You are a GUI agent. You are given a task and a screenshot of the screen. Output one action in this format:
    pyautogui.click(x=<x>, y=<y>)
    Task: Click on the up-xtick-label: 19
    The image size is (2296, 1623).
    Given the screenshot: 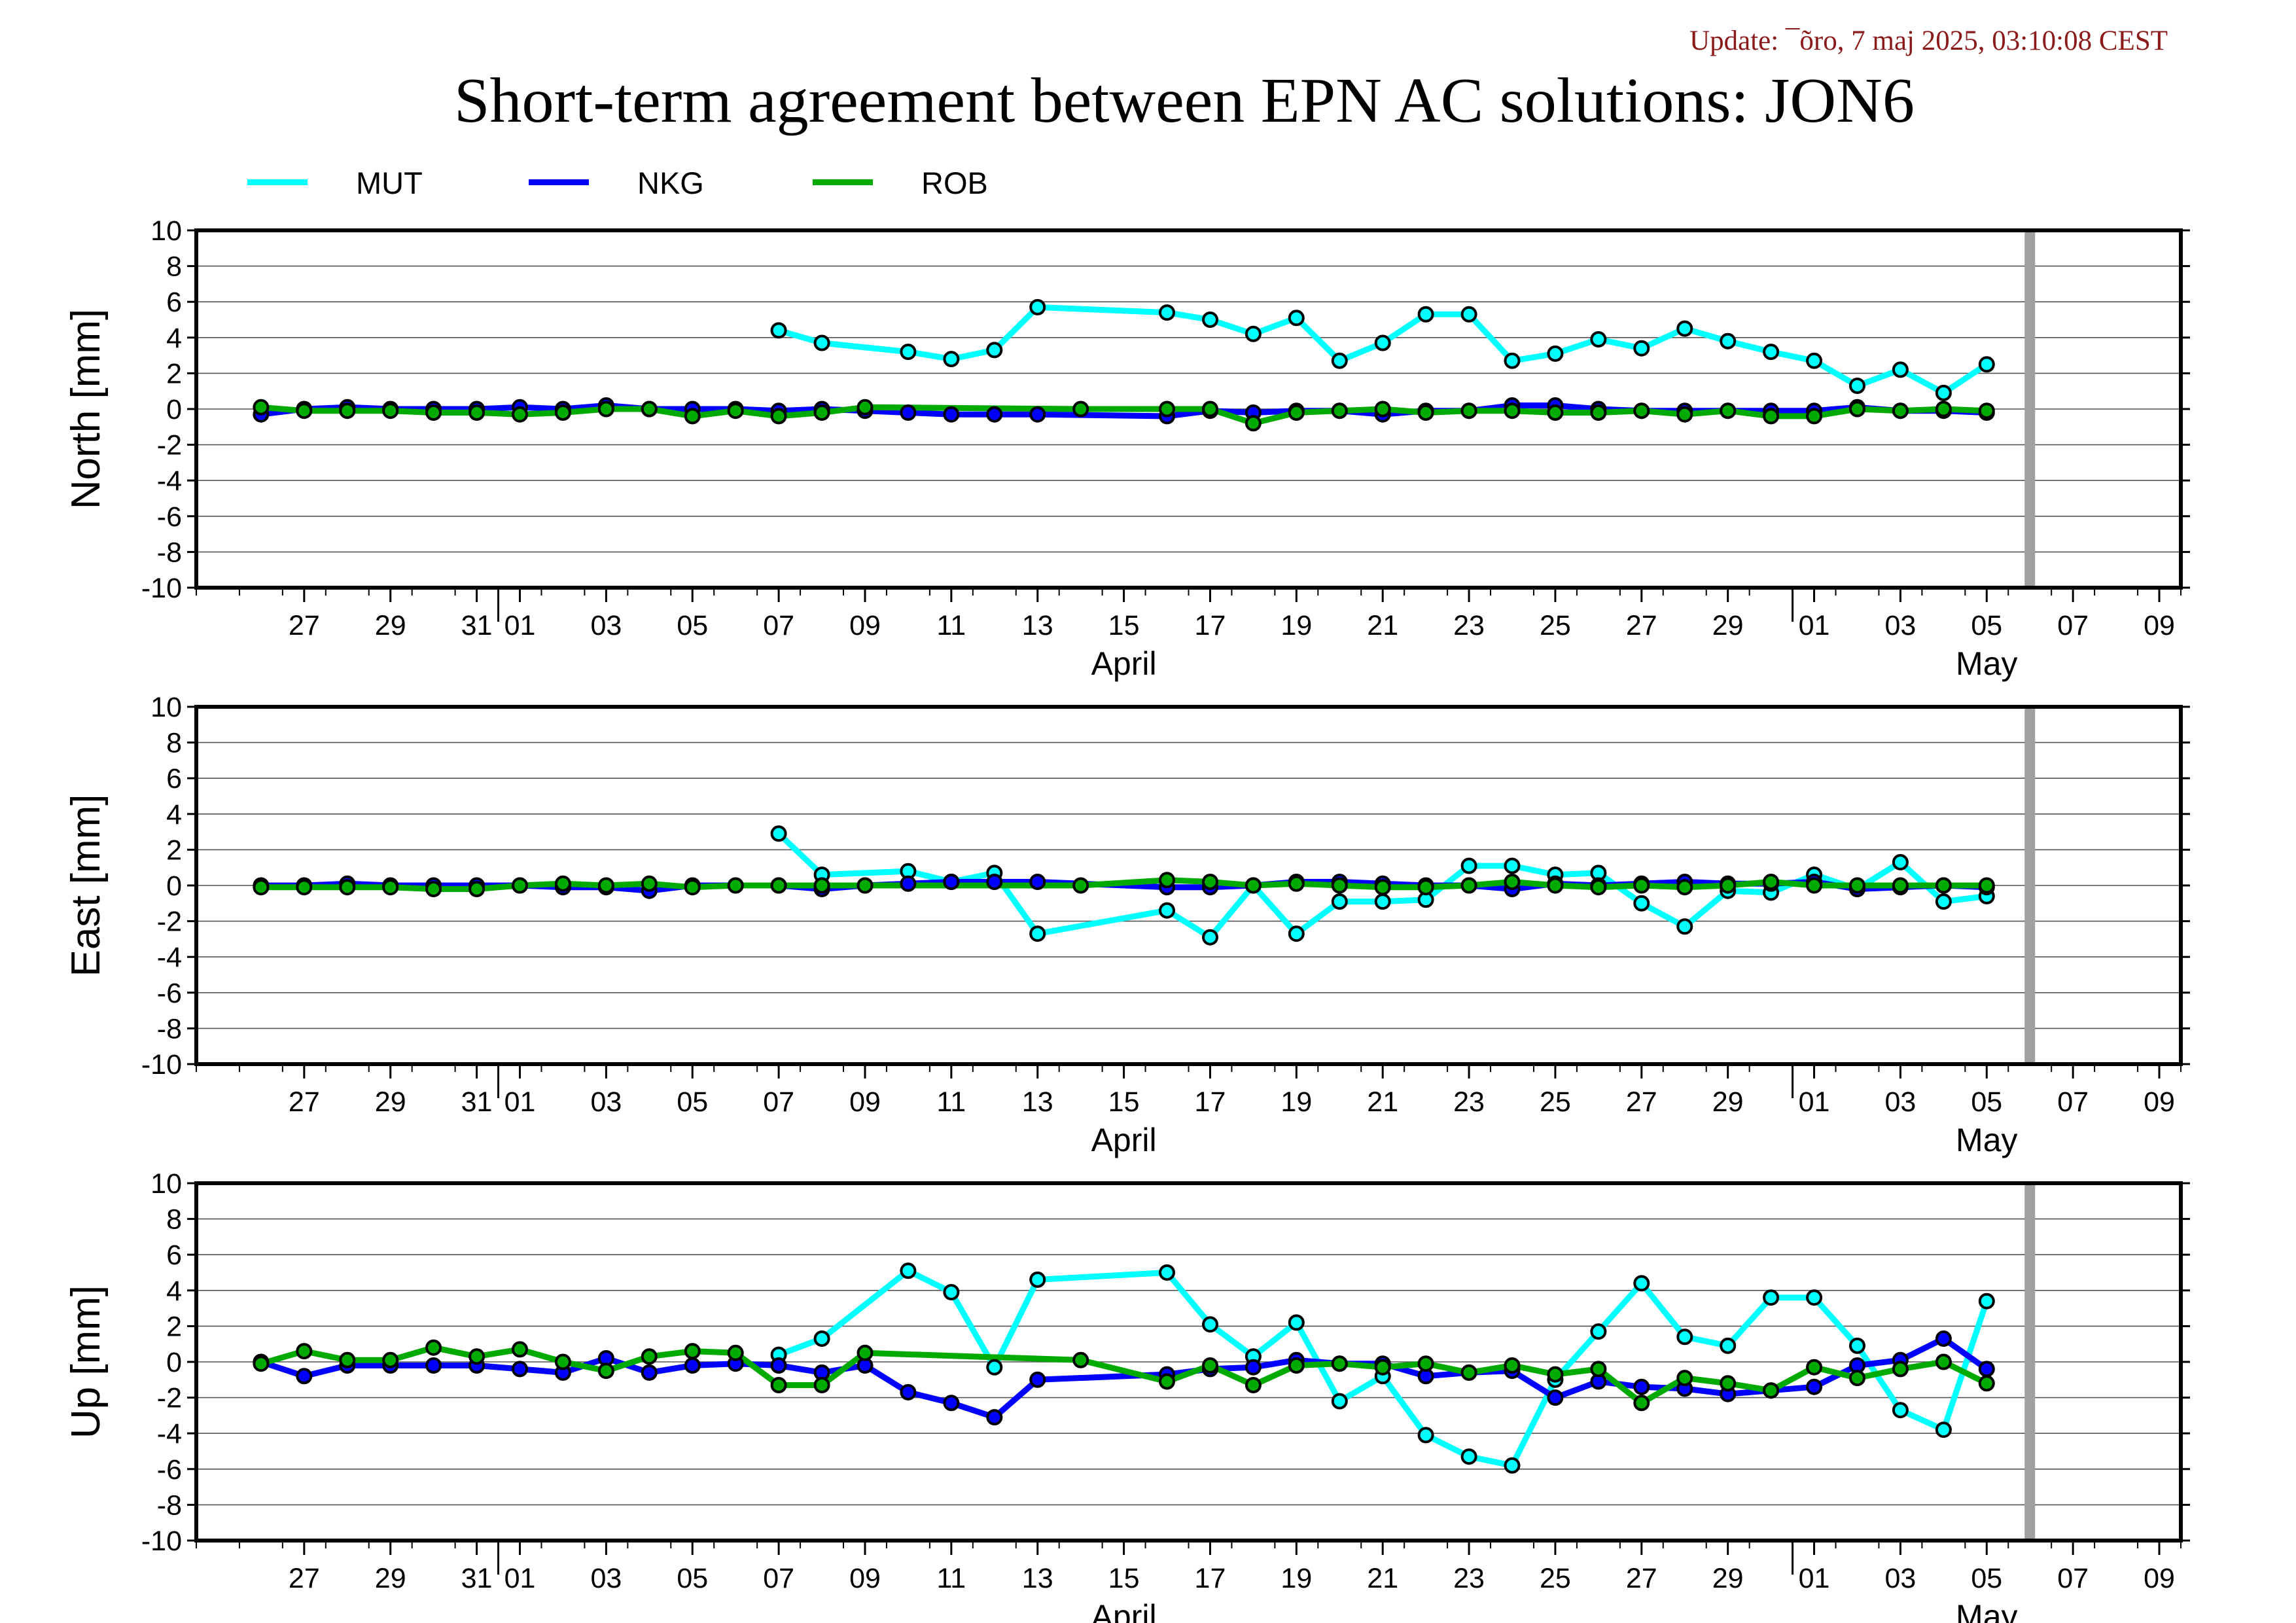 What is the action you would take?
    pyautogui.click(x=1296, y=1578)
    